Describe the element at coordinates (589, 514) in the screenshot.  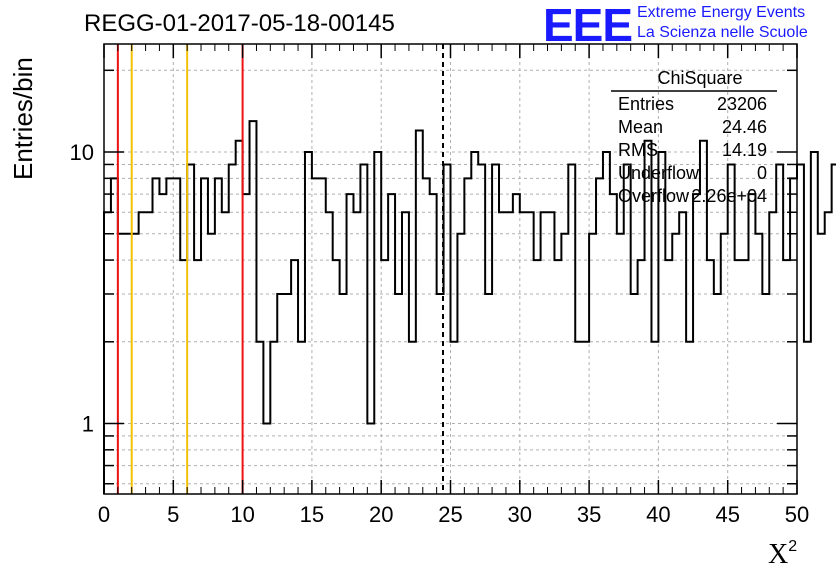
I see `x-tick-label: 35` at that location.